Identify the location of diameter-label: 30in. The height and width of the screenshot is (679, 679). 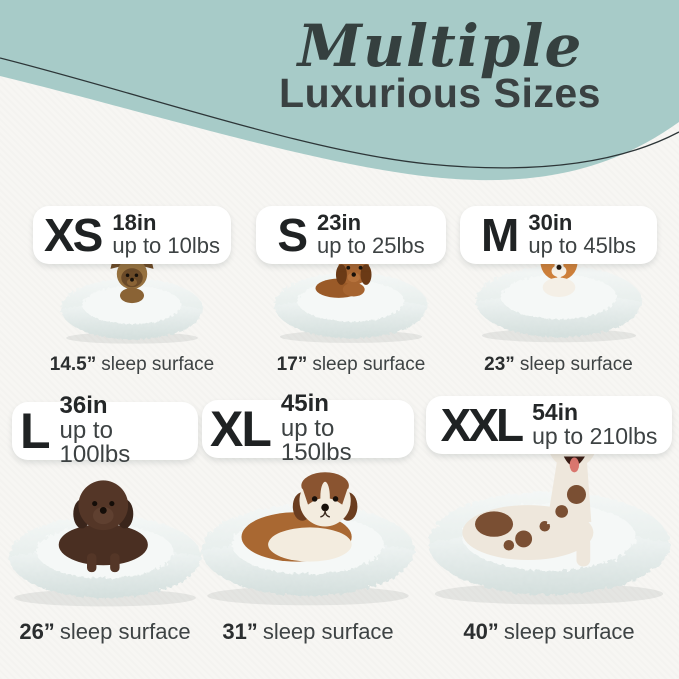
(550, 223).